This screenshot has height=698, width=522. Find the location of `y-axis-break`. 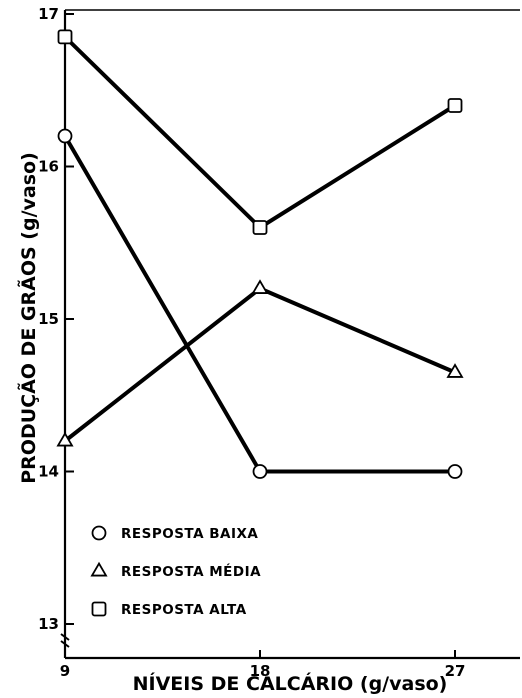

y-axis-break is located at coordinates (65, 640).